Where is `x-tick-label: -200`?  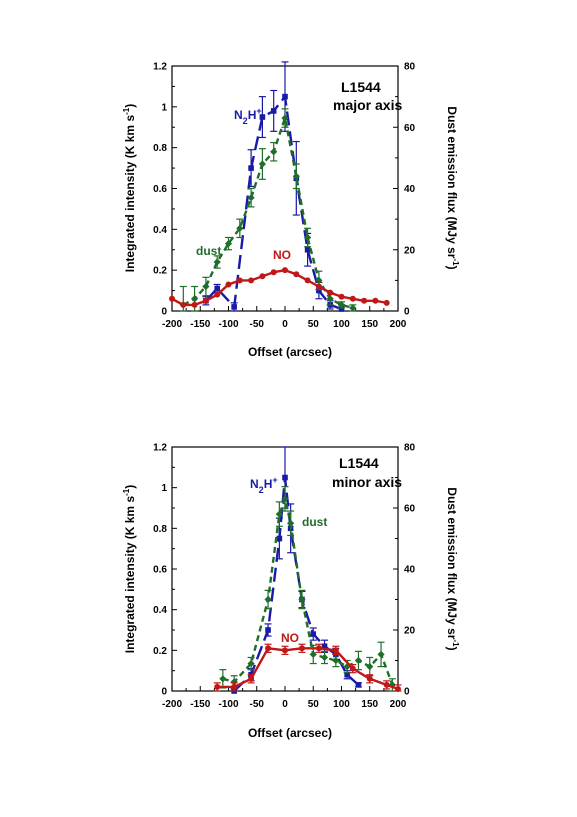
x-tick-label: -200 is located at coordinates (172, 324).